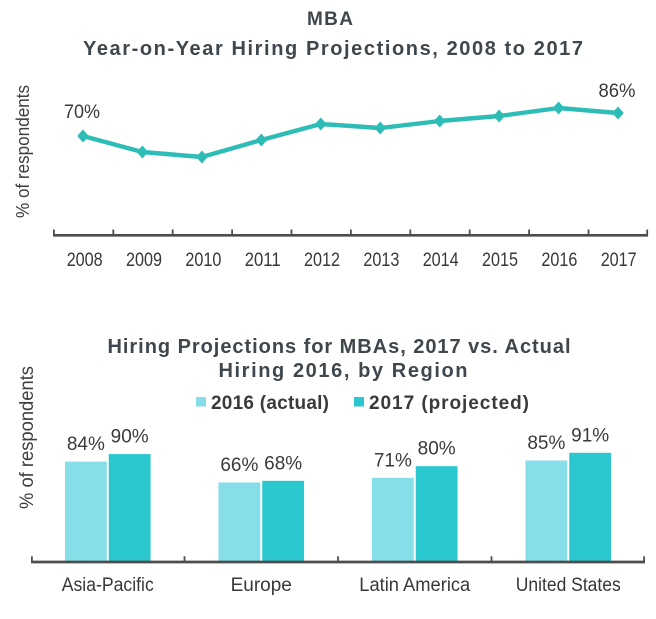 The image size is (656, 619). I want to click on svg-text: Latin America, so click(414, 585).